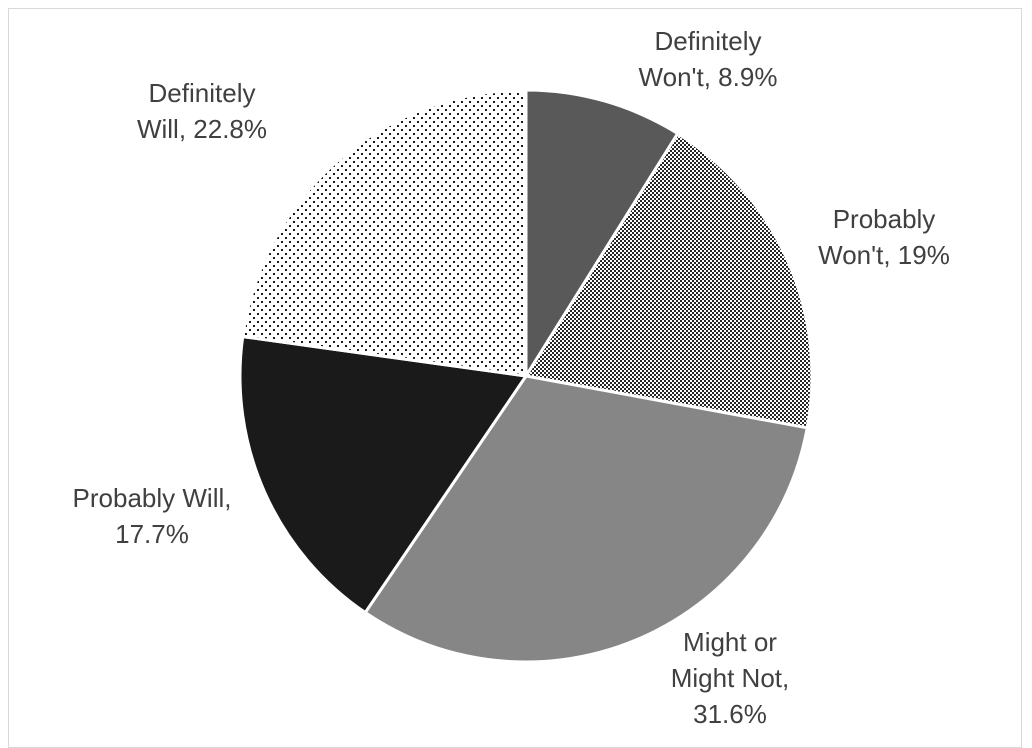  I want to click on pie-slice-definitely-will, so click(384, 233).